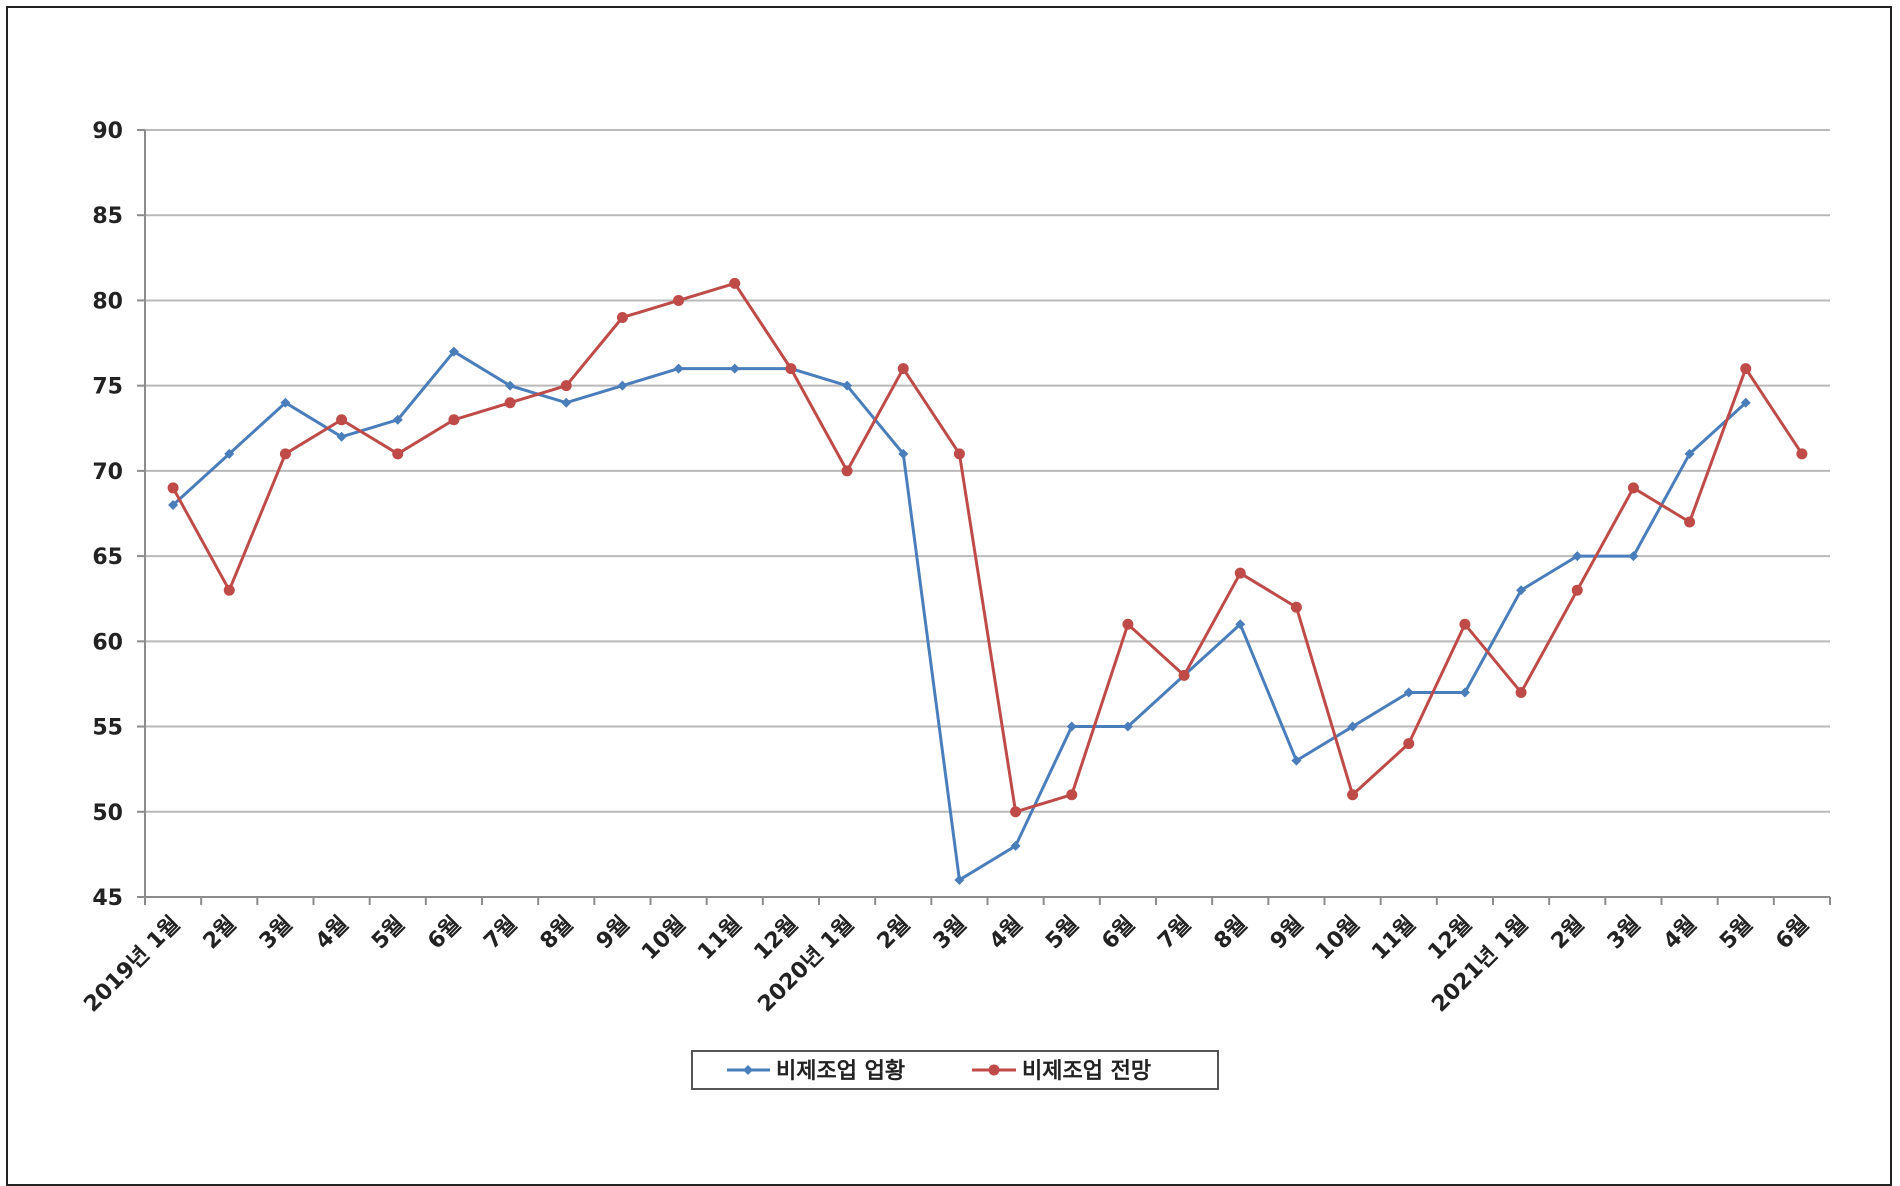  I want to click on x-tick-label-1: 2월, so click(220, 933).